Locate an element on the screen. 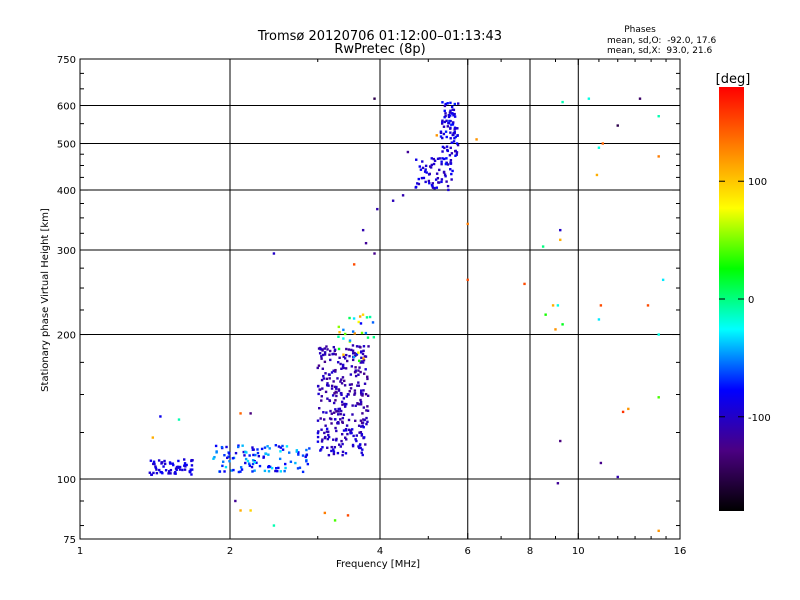 The height and width of the screenshot is (600, 800). x-tick-label: 8 is located at coordinates (530, 551).